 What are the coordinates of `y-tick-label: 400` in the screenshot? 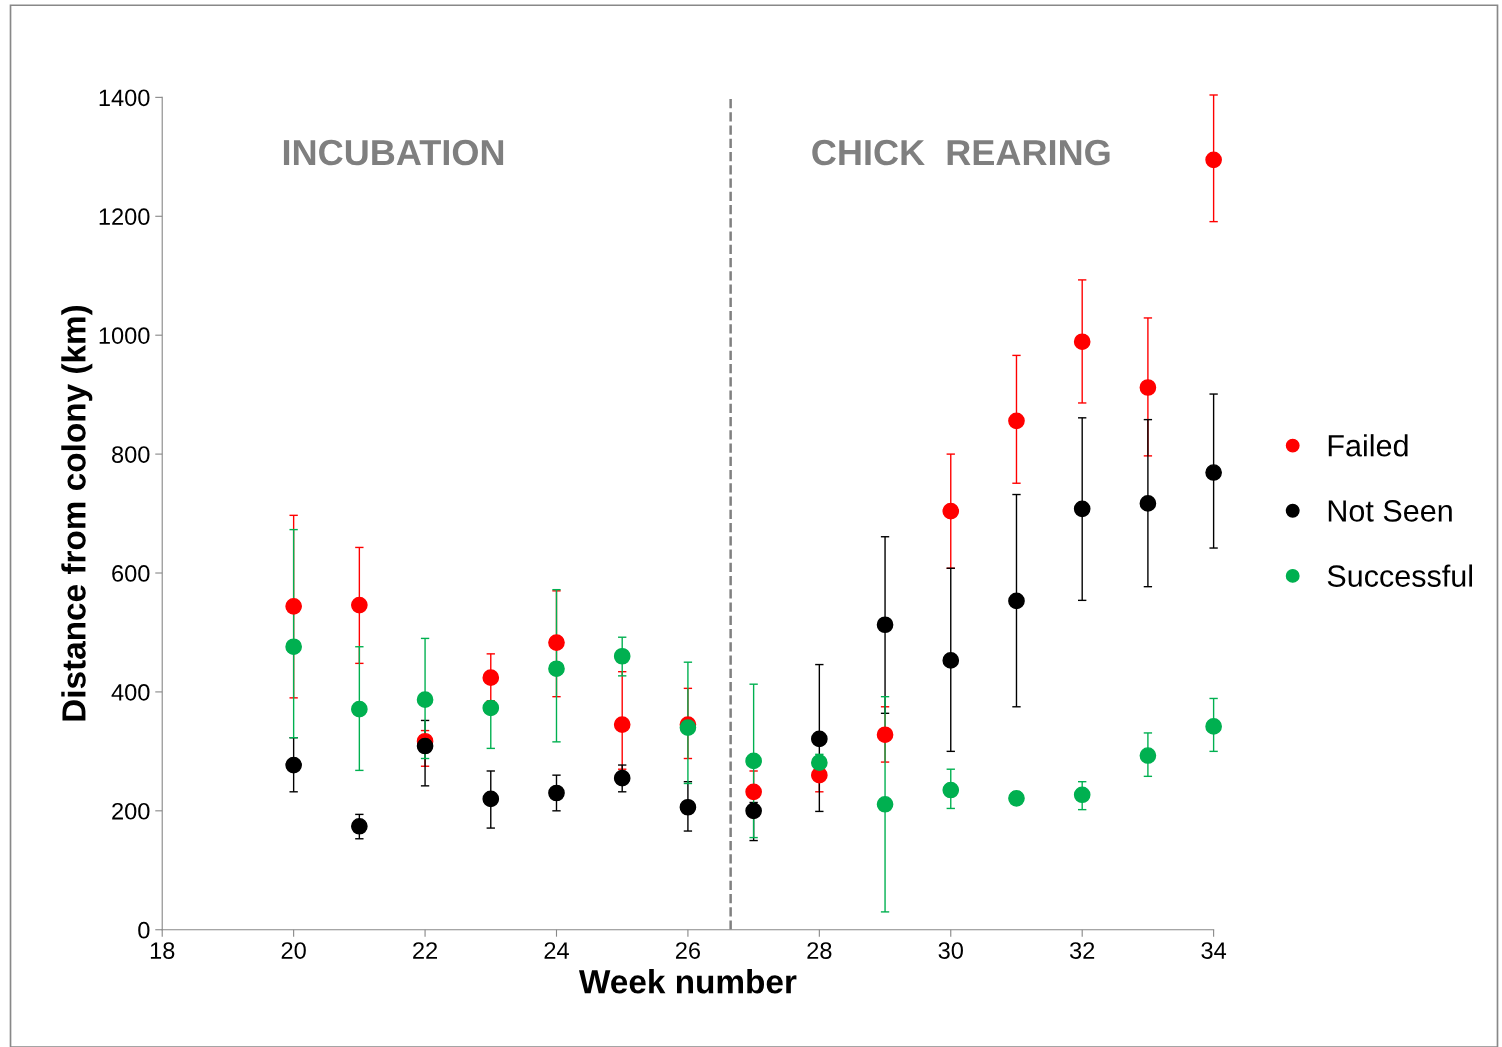 It's located at (130, 692).